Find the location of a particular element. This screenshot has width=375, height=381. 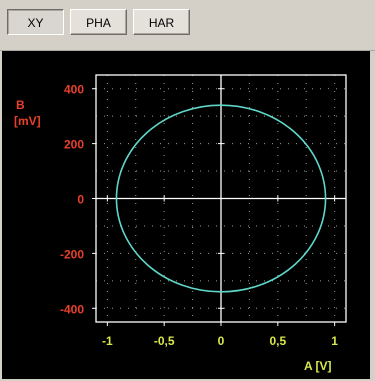

x-tick-label: -1 is located at coordinates (107, 341).